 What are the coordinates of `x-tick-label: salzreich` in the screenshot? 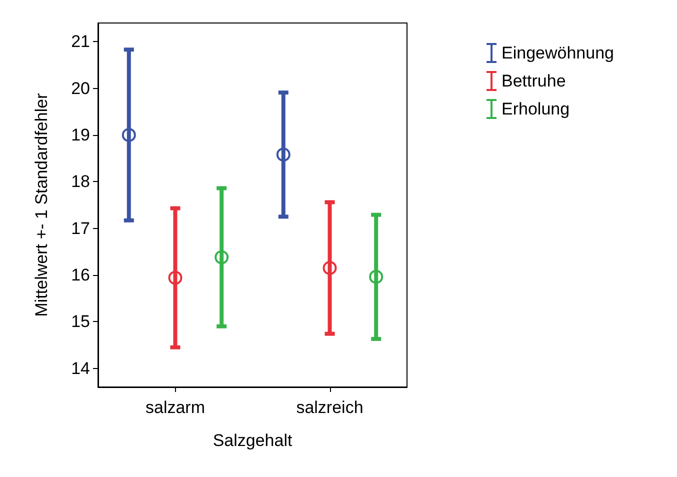 It's located at (330, 407).